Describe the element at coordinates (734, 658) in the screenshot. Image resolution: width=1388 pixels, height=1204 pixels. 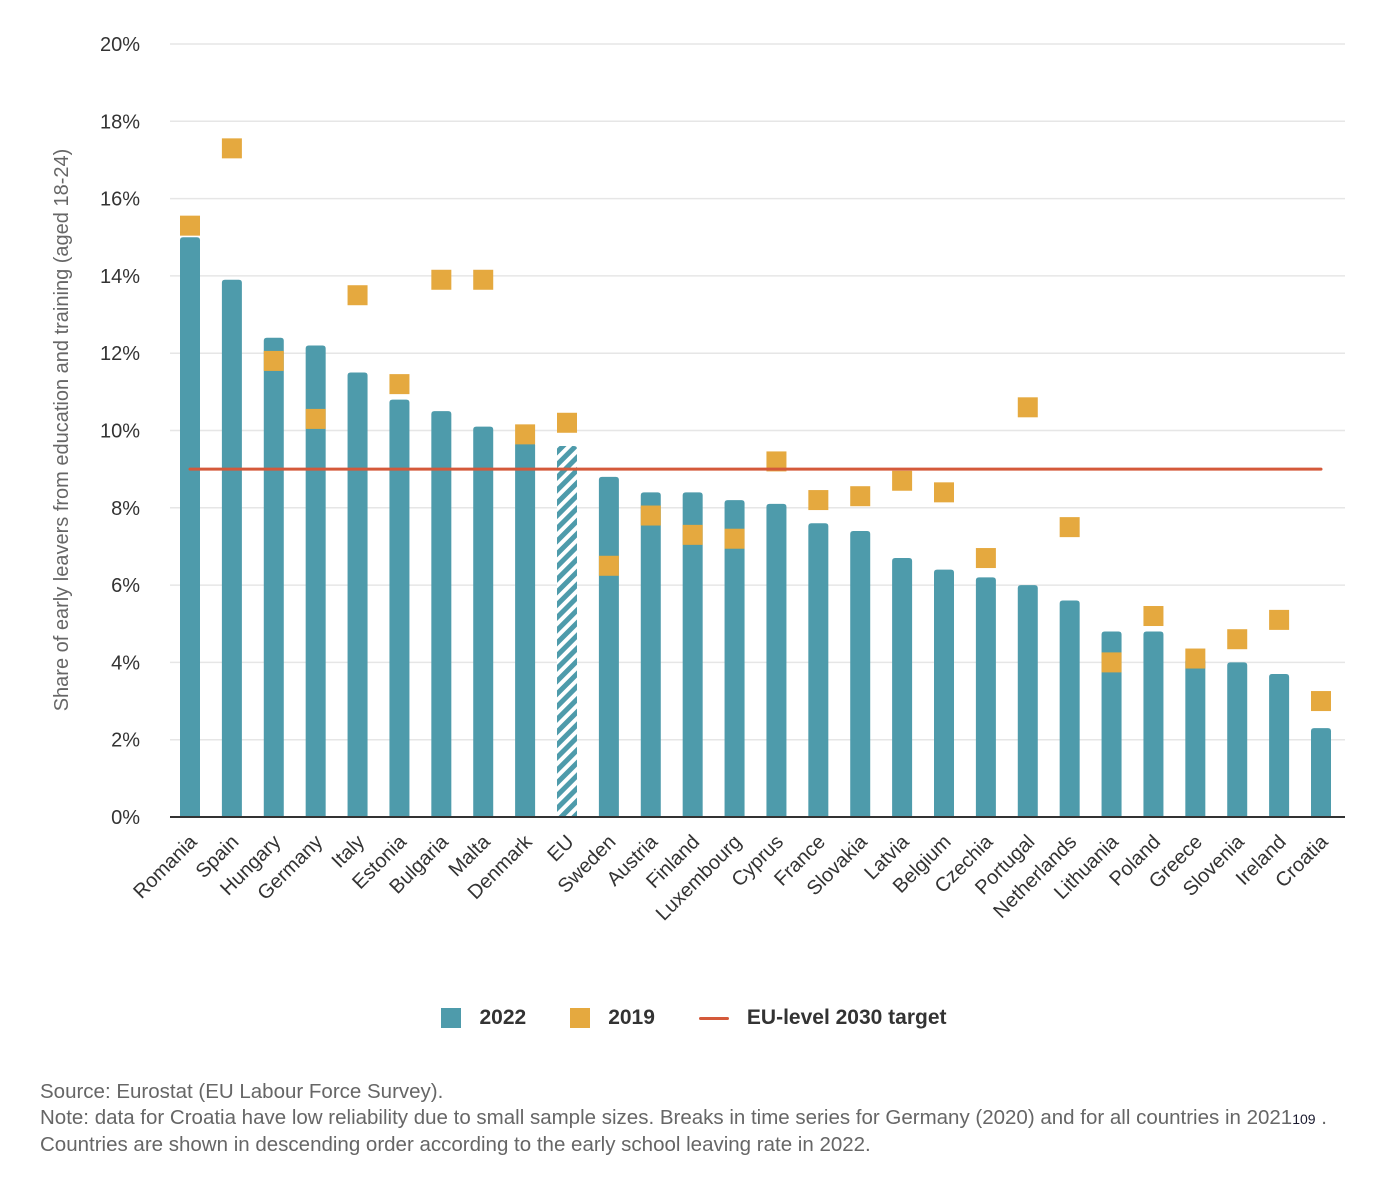
I see `bar-luxembourg` at that location.